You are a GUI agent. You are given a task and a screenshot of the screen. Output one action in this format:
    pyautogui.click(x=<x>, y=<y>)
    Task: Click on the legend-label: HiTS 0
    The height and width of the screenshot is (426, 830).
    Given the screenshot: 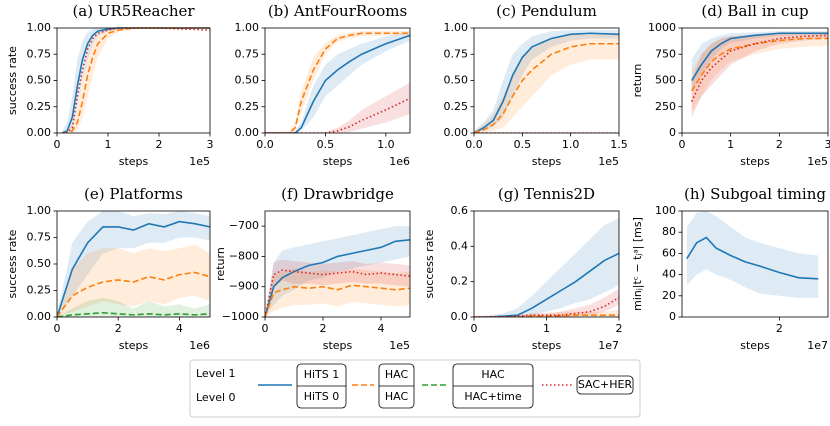 What is the action you would take?
    pyautogui.click(x=322, y=396)
    